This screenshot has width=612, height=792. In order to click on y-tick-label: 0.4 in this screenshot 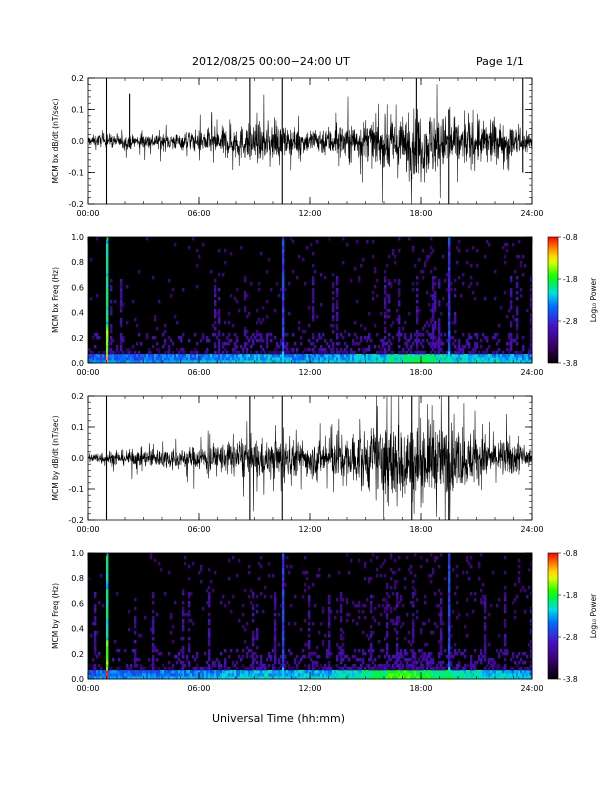, I will do `click(77, 313)`.